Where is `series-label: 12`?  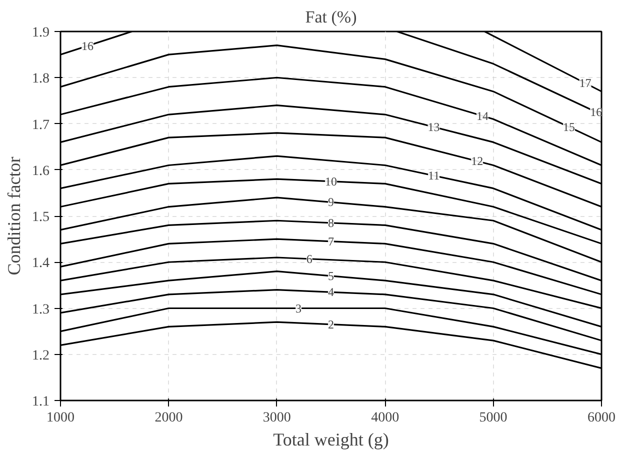
series-label: 12 is located at coordinates (477, 161).